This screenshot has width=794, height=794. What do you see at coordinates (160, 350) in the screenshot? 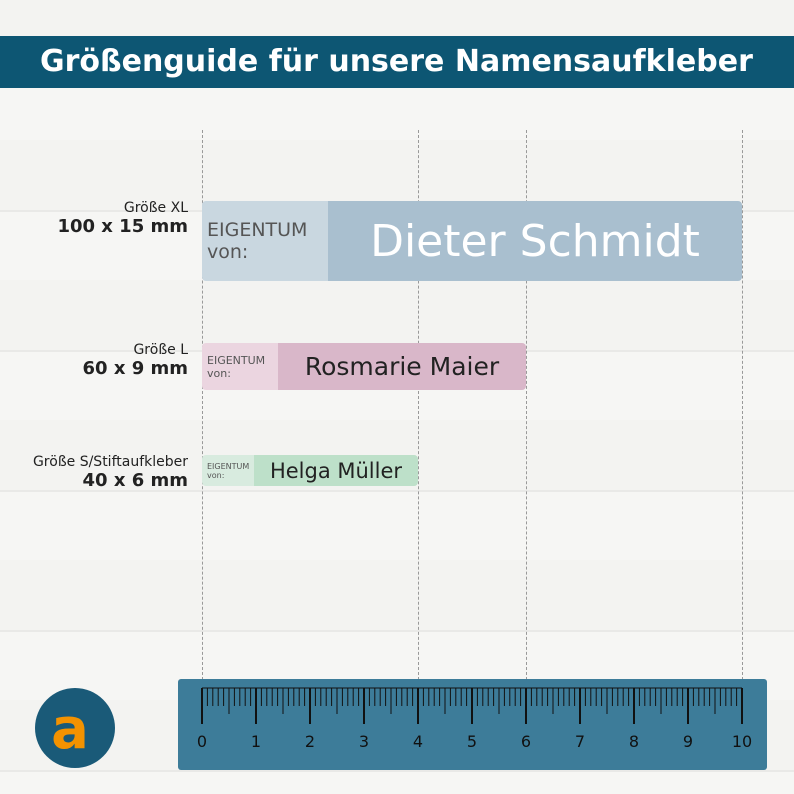
I see `size-name: Größe L` at bounding box center [160, 350].